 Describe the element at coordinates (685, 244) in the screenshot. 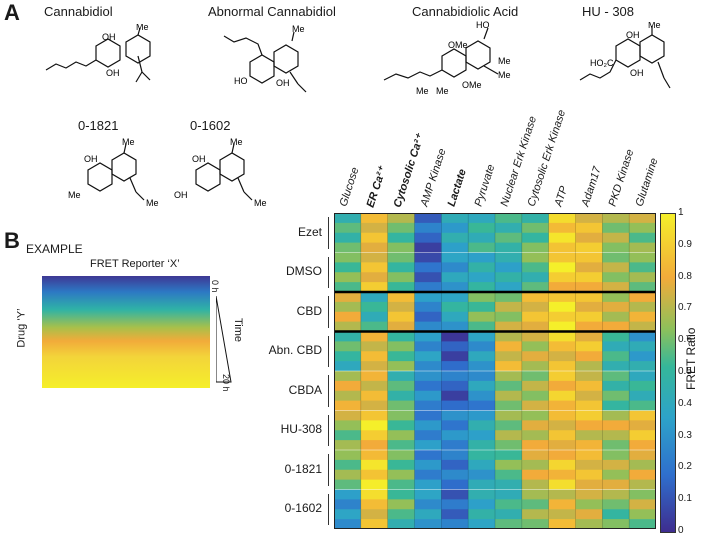

I see `colorbar-tick: 0.9` at that location.